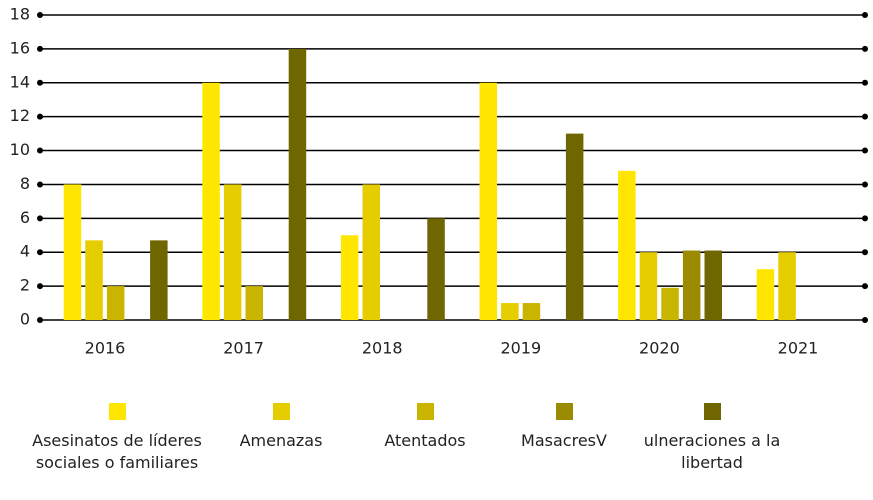  I want to click on y-tick-label: 0, so click(25, 319).